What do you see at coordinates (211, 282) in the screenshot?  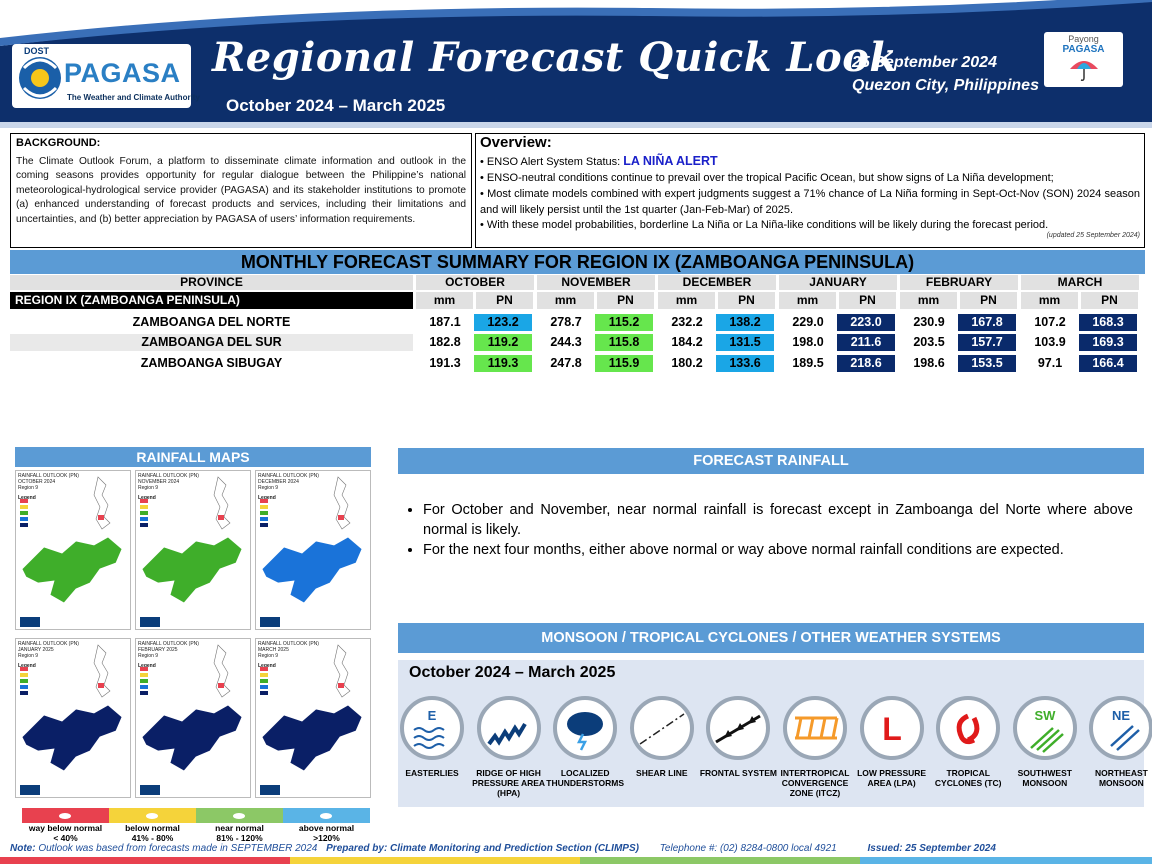 I see `province-header: PROVINCE` at bounding box center [211, 282].